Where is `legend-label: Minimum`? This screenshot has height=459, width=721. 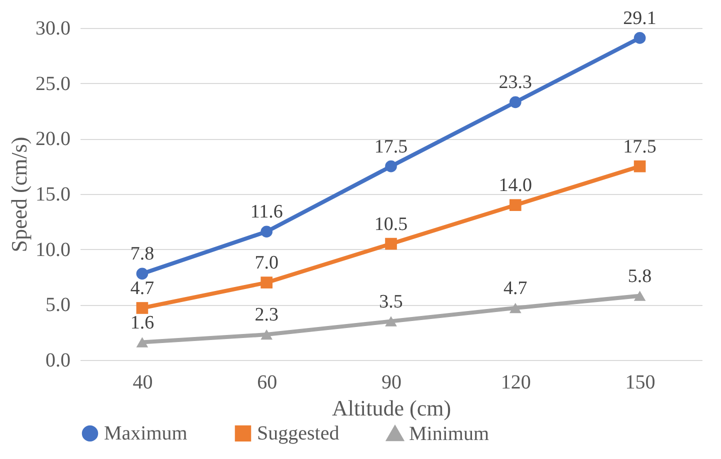 legend-label: Minimum is located at coordinates (449, 433).